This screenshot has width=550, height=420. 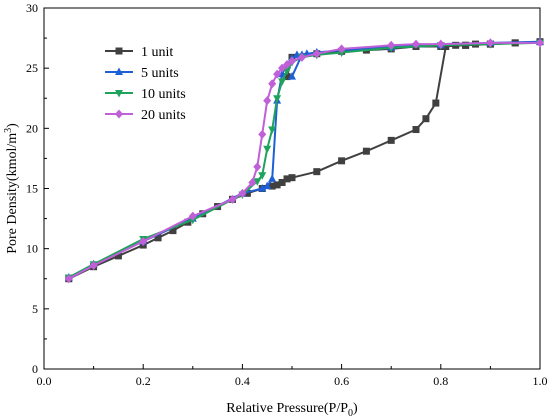 I want to click on y-tick-label: 30, so click(x=32, y=8).